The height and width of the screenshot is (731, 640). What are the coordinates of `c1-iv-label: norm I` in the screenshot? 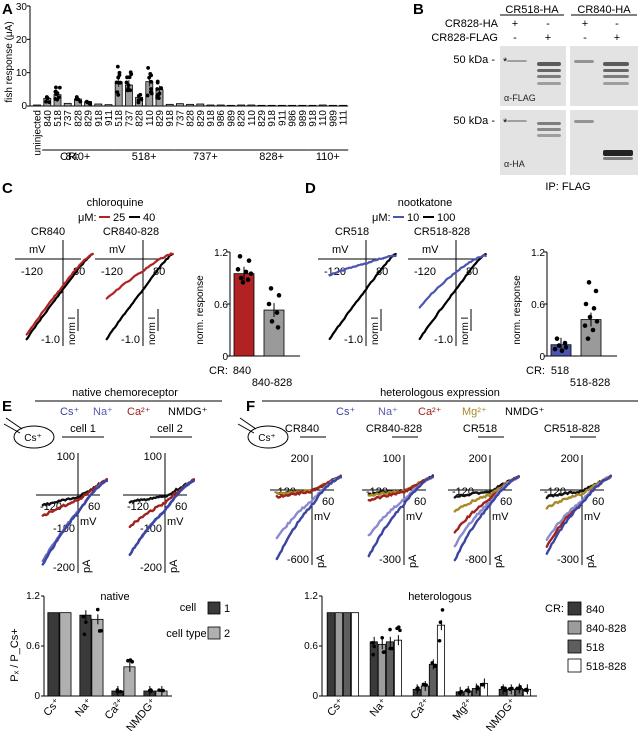 It's located at (72, 331).